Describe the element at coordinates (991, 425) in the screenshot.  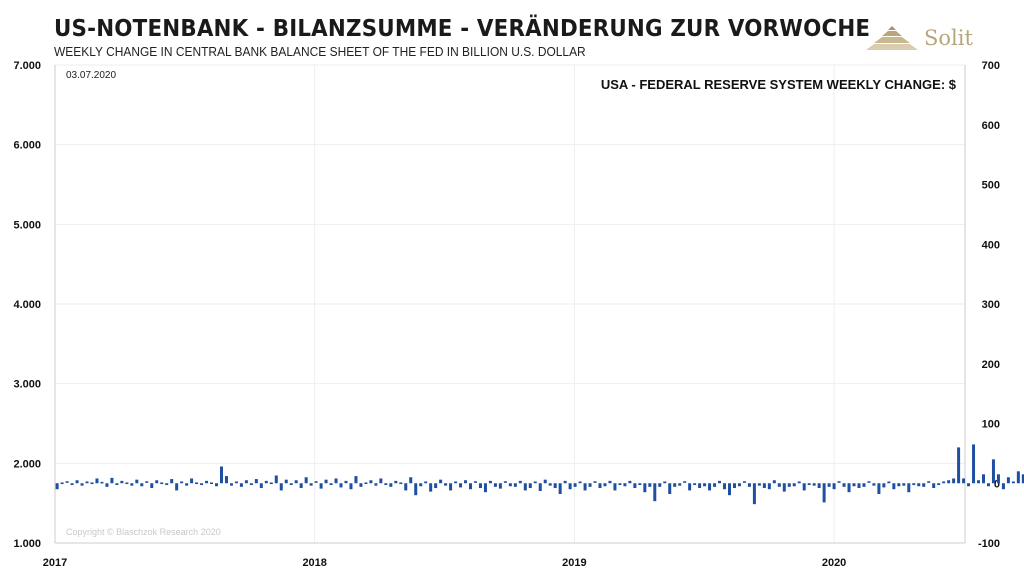
I see `right-tick-label: 100` at that location.